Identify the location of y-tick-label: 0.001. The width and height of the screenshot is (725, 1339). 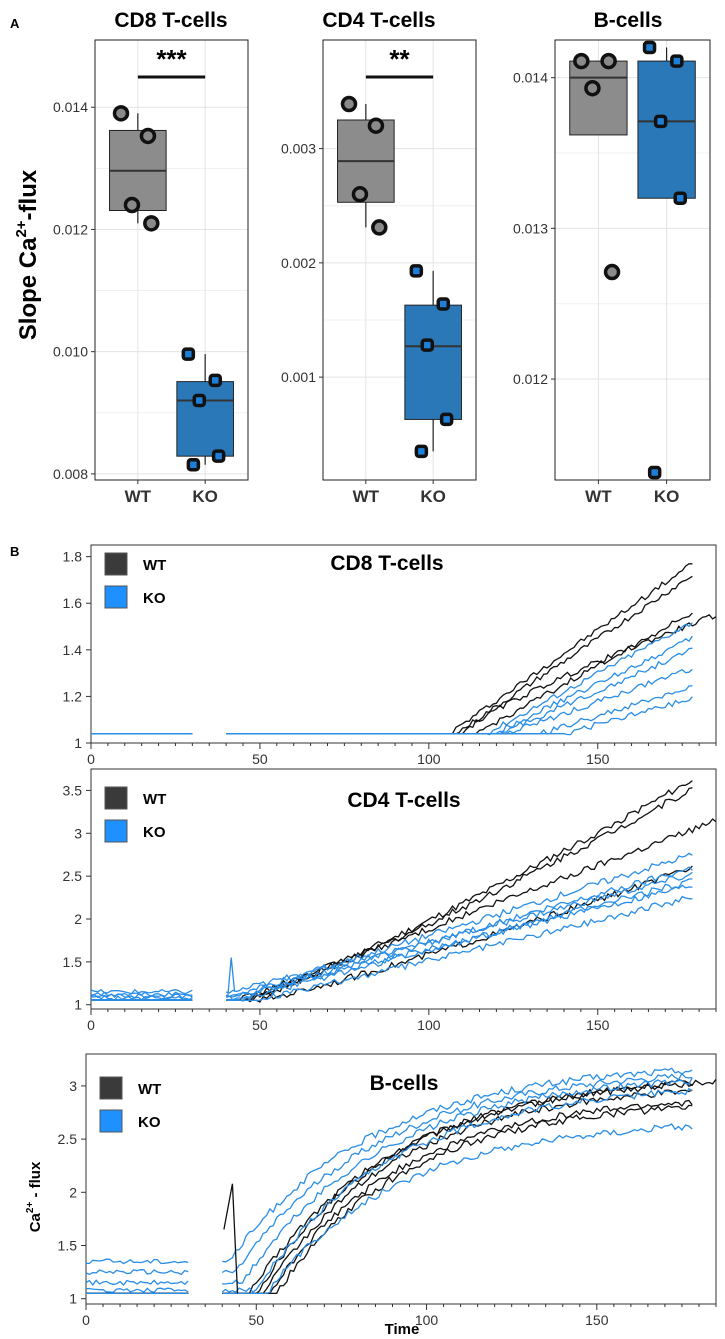
(298, 377).